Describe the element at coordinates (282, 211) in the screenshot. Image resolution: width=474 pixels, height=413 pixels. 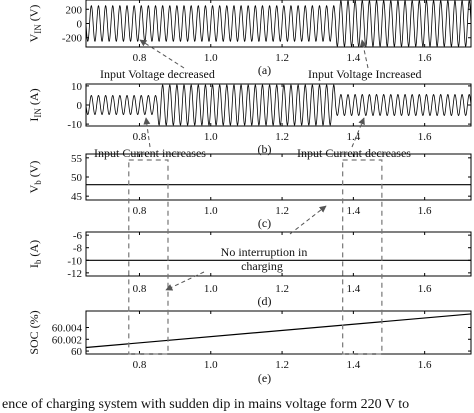
I see `x-tick-label-c-2: 1.2` at that location.